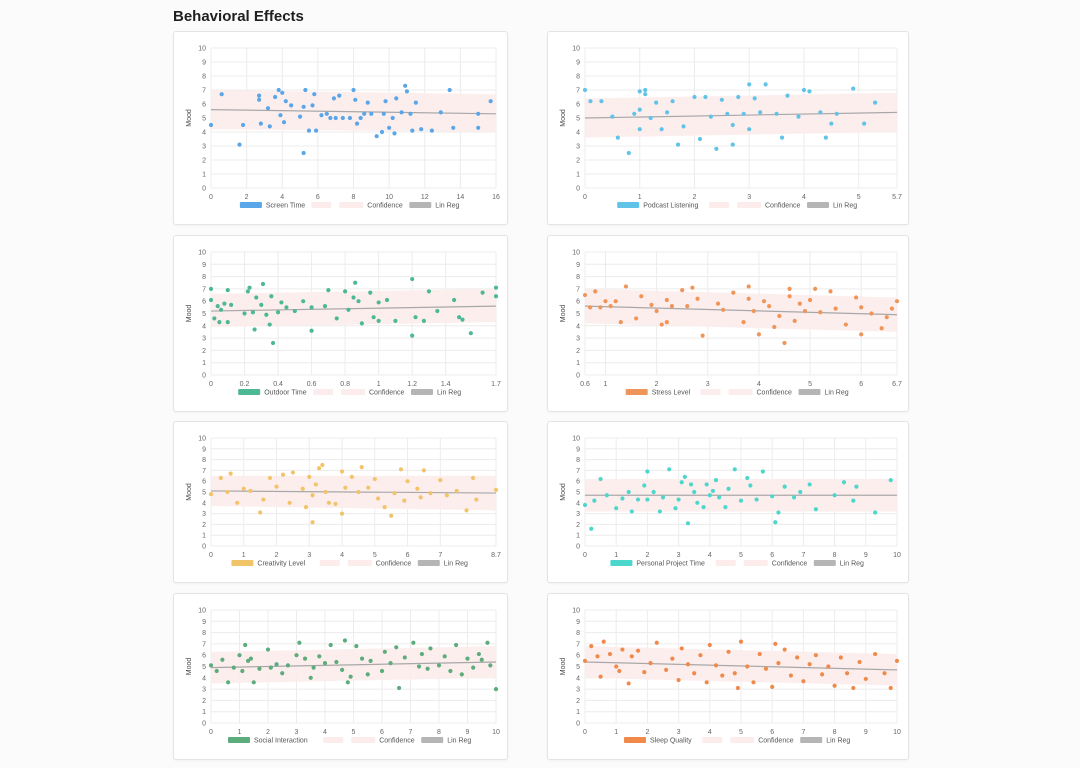  Describe the element at coordinates (281, 741) in the screenshot. I see `legend-label: Social Interaction` at that location.